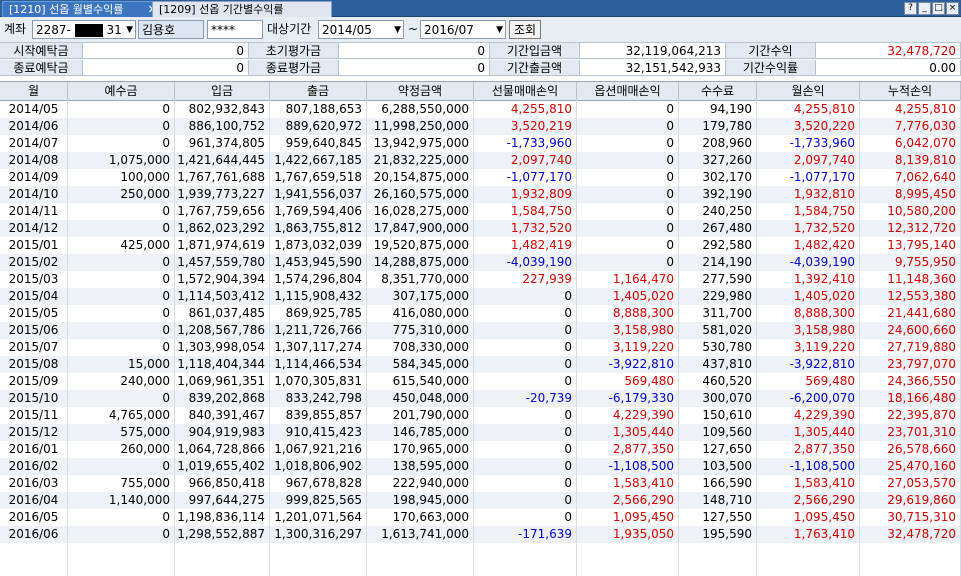 The height and width of the screenshot is (576, 961). I want to click on cell-cumulative-pnl: 26,578,660, so click(910, 449).